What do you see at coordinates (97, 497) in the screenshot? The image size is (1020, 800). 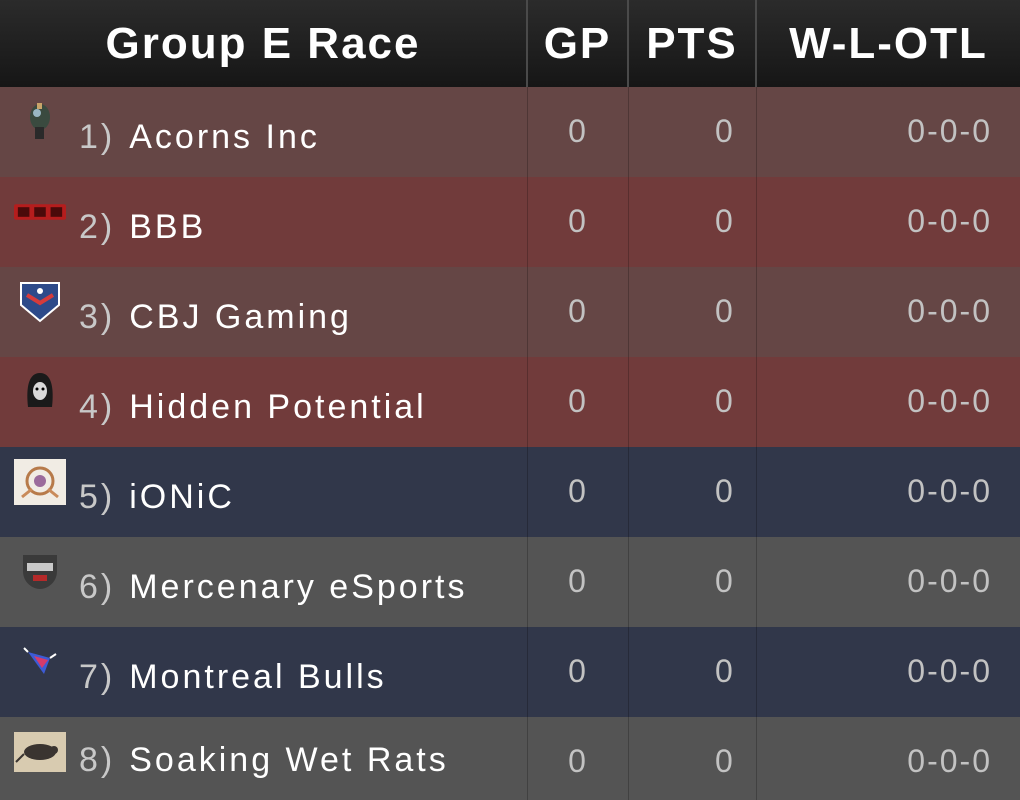 I see `rank-label: 5)` at bounding box center [97, 497].